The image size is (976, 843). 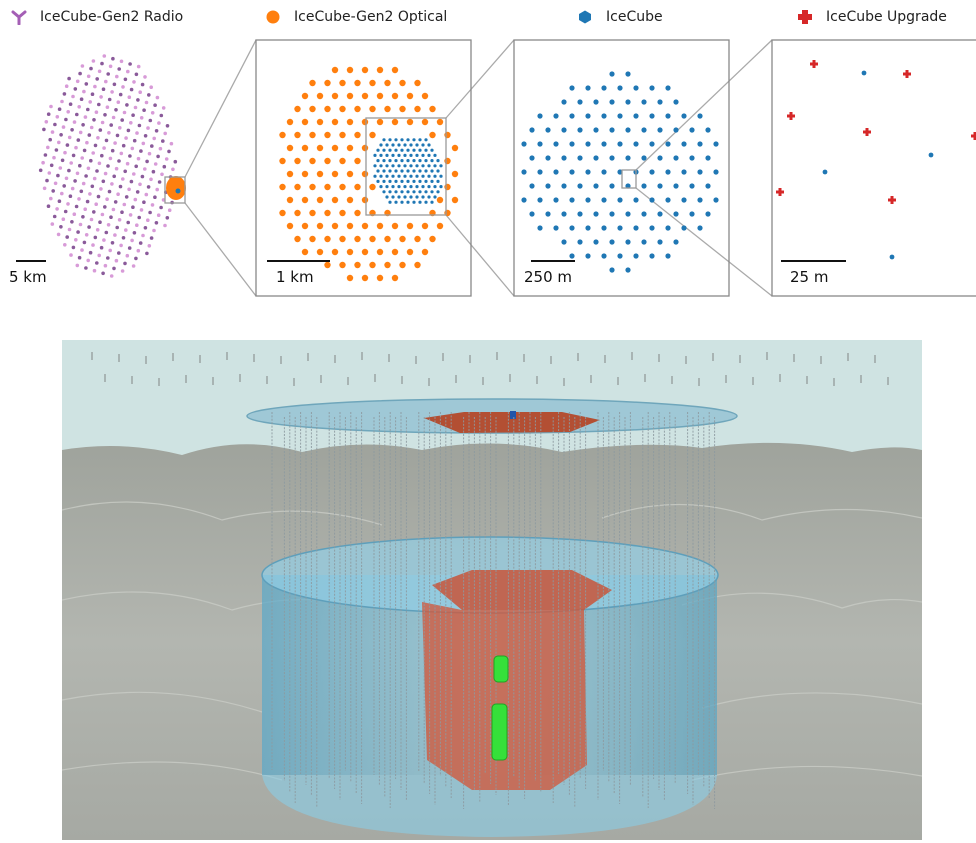 What do you see at coordinates (176, 188) in the screenshot?
I see `optical-footprint-marker` at bounding box center [176, 188].